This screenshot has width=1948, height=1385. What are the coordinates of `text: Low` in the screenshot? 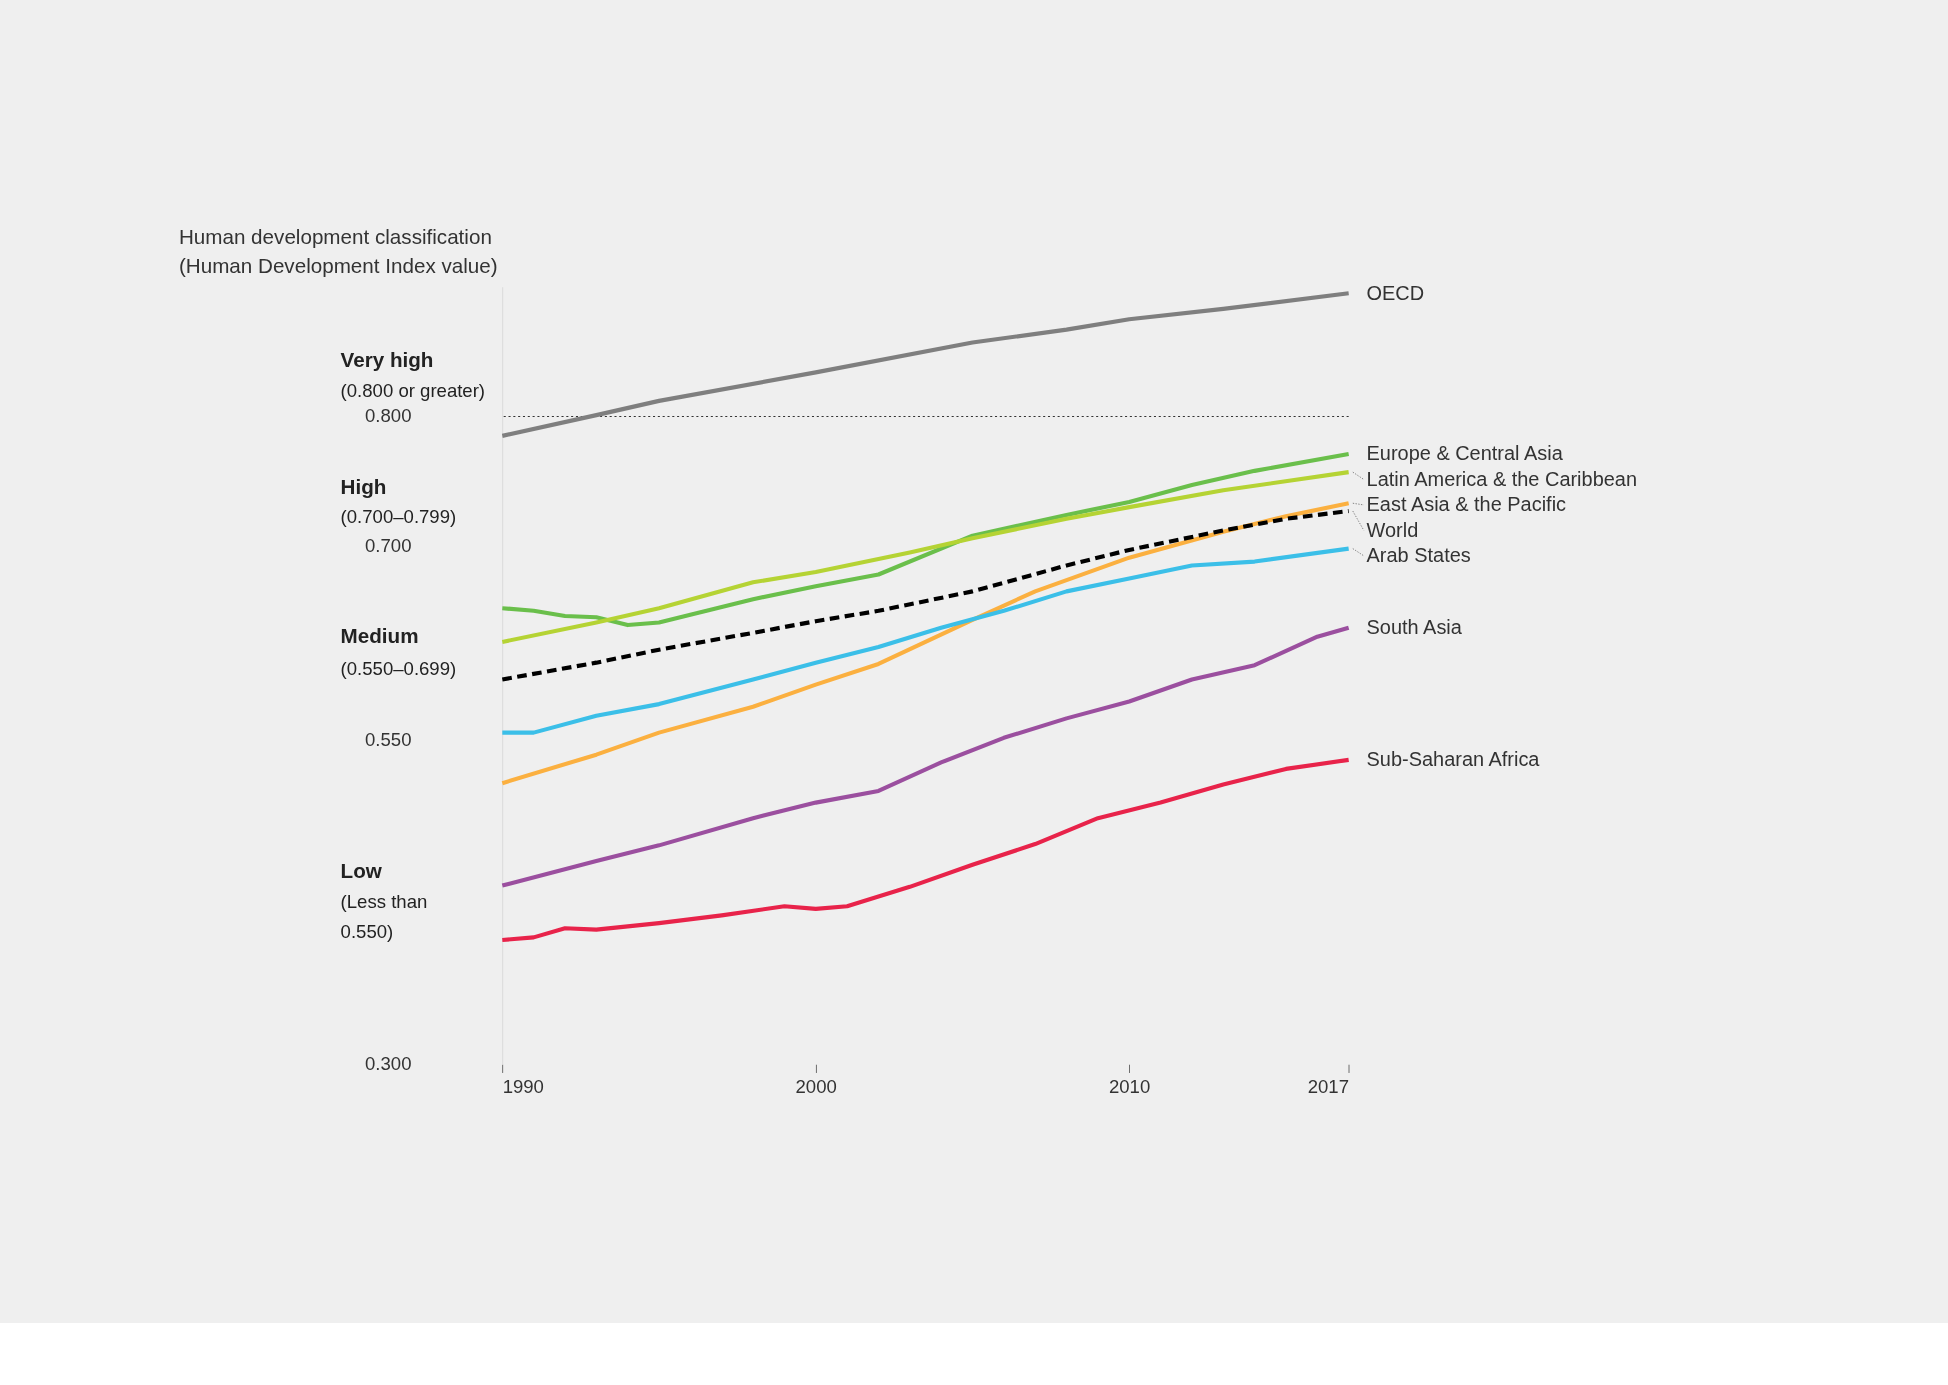 It's located at (361, 870).